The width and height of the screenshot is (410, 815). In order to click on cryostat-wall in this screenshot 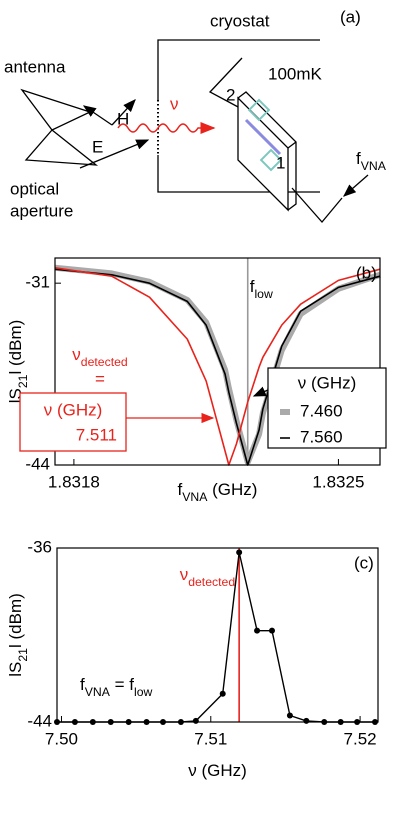, I will do `click(238, 116)`.